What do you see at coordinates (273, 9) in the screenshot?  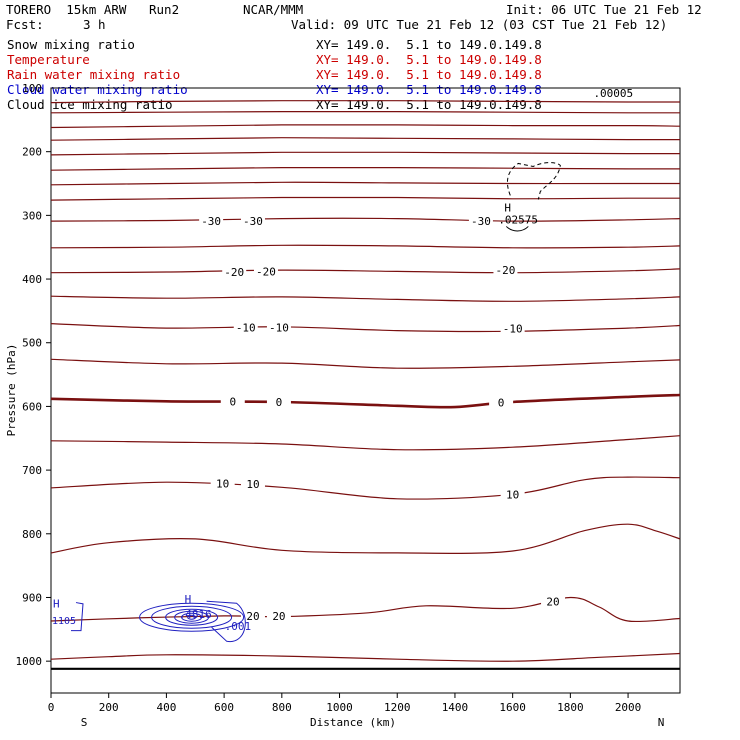 I see `org-label: NCAR/MMM` at bounding box center [273, 9].